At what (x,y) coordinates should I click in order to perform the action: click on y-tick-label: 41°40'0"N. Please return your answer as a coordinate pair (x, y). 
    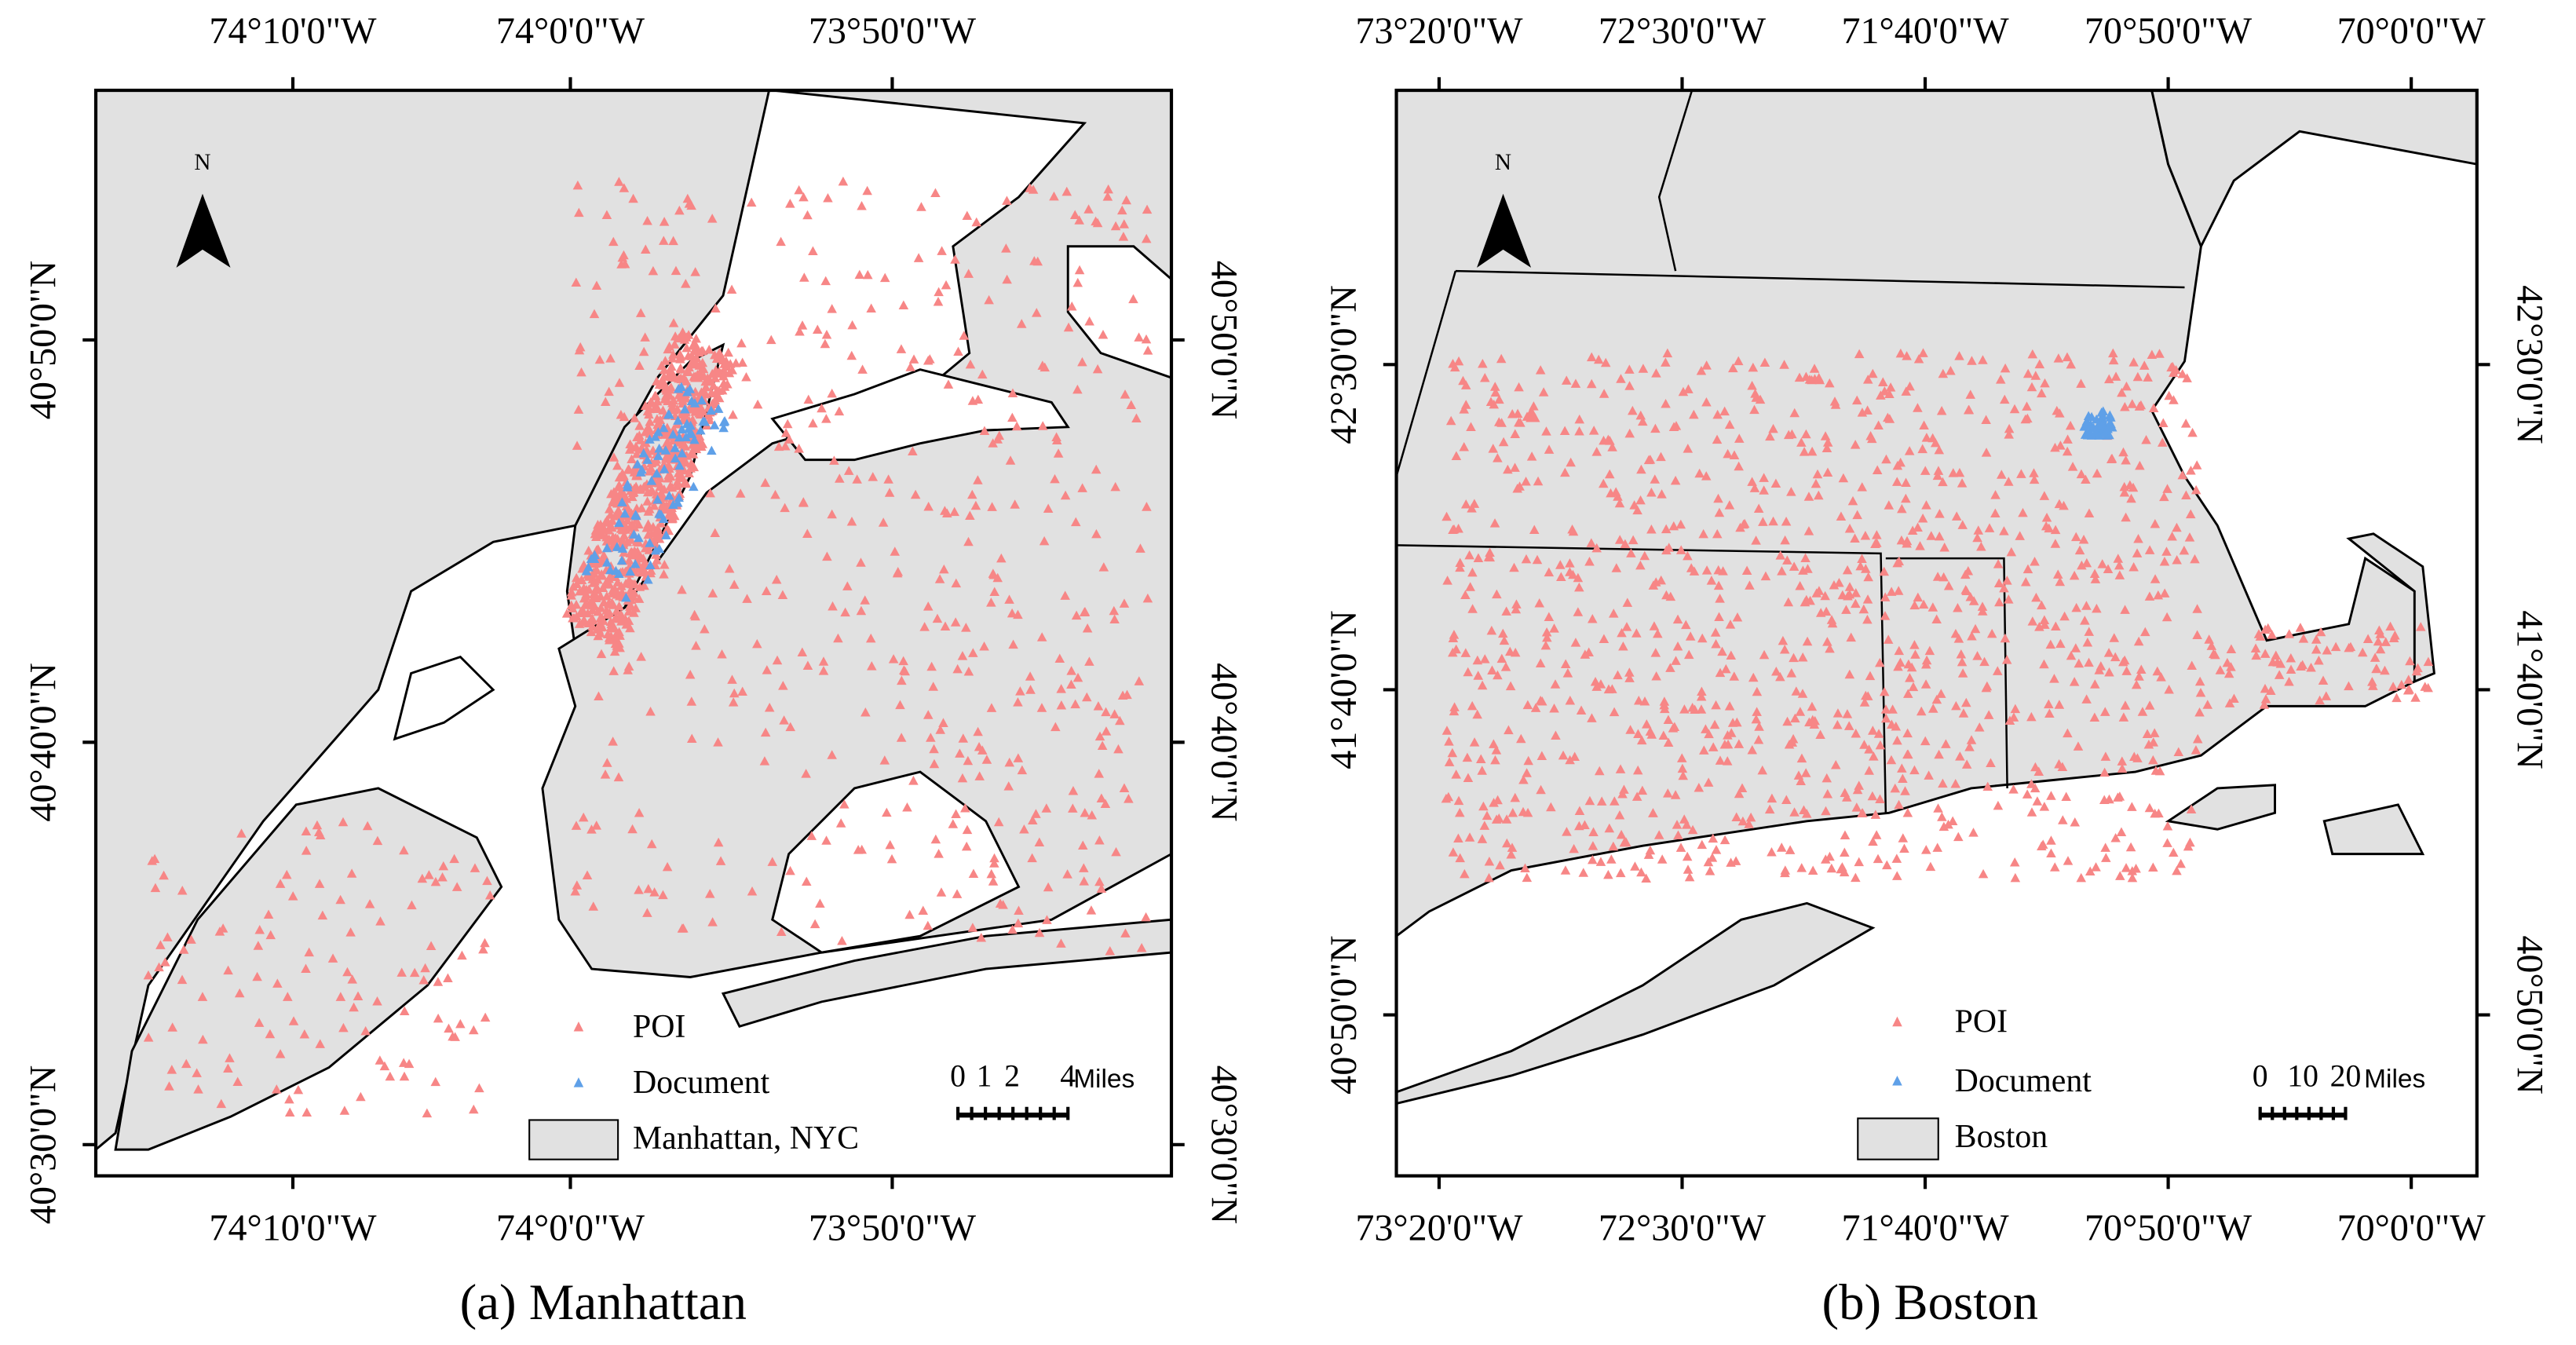
    Looking at the image, I should click on (1344, 689).